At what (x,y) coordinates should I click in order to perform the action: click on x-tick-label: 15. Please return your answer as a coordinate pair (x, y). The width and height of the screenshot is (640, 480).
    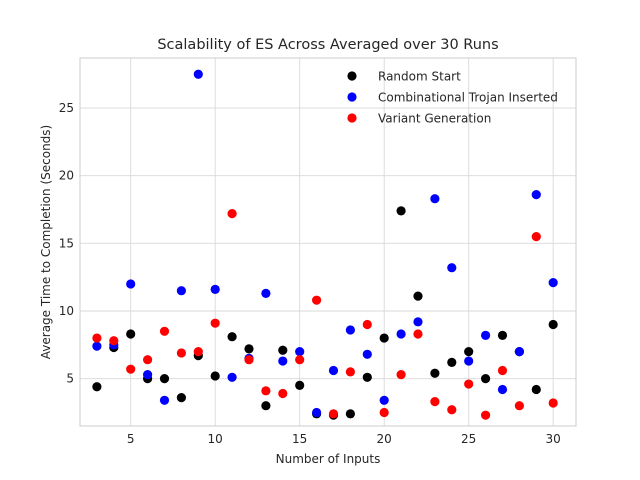
    Looking at the image, I should click on (299, 439).